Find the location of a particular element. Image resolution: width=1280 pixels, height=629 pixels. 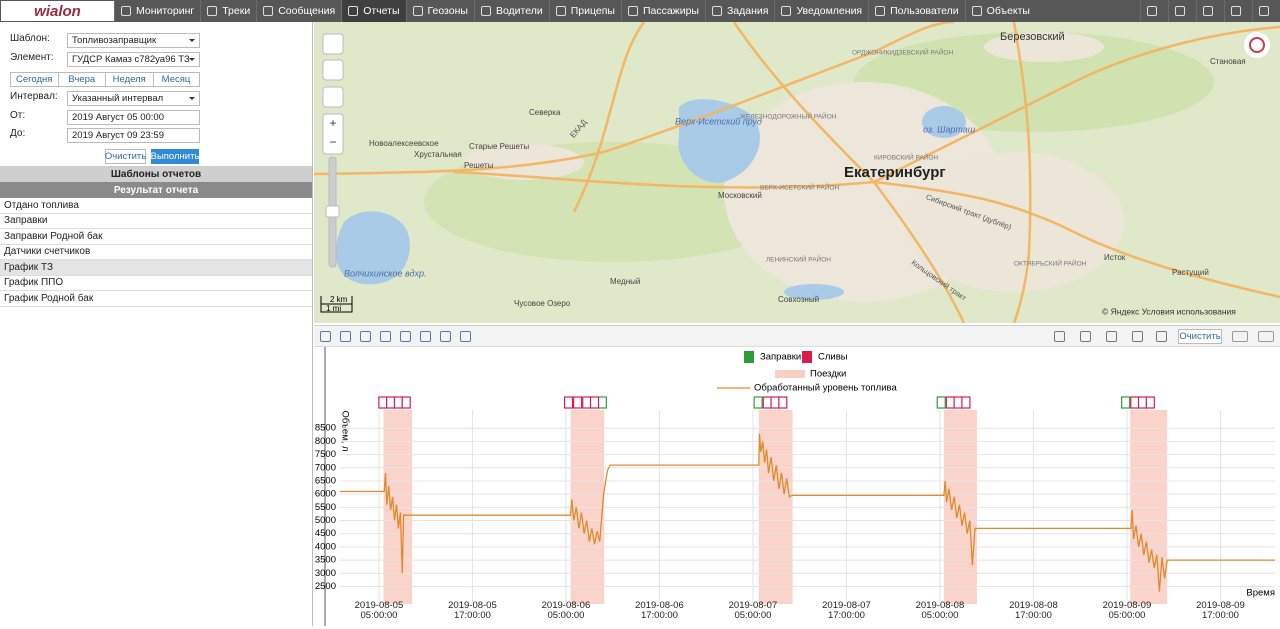

map-label: Московский is located at coordinates (740, 195).